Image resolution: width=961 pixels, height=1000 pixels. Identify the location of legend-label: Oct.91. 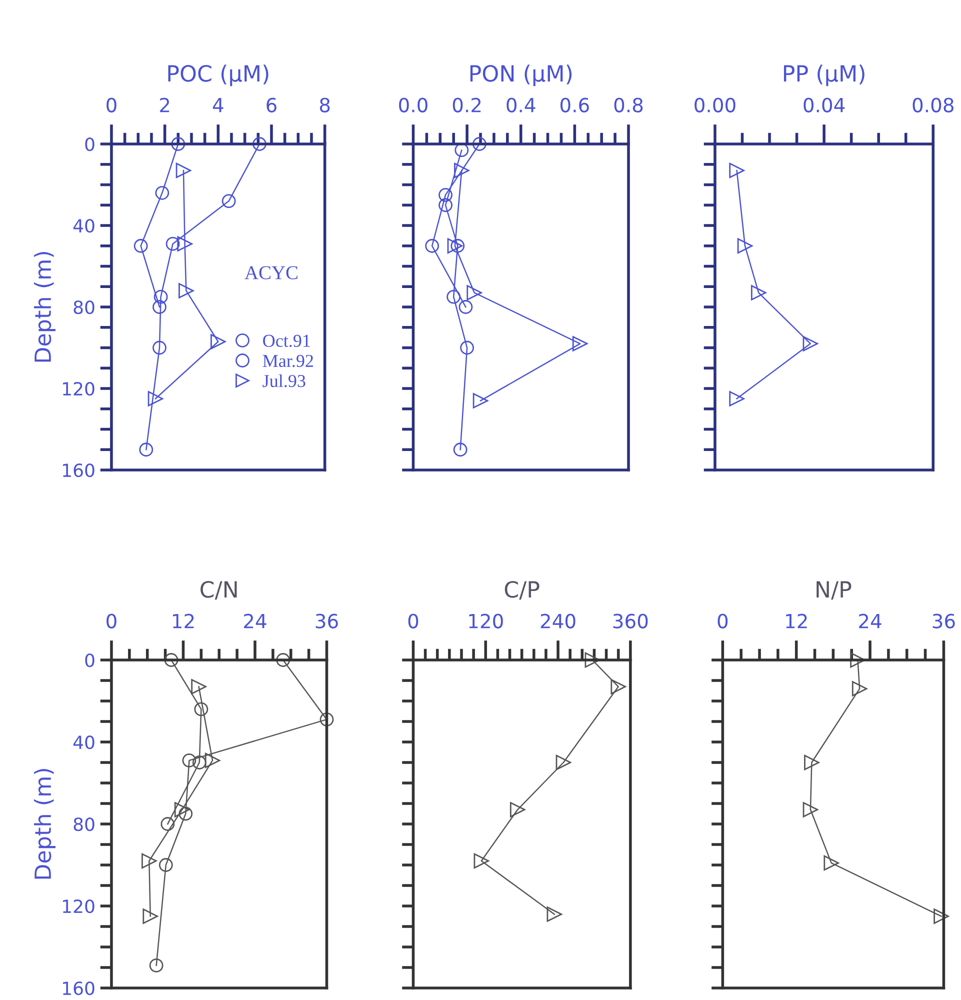
(286, 340).